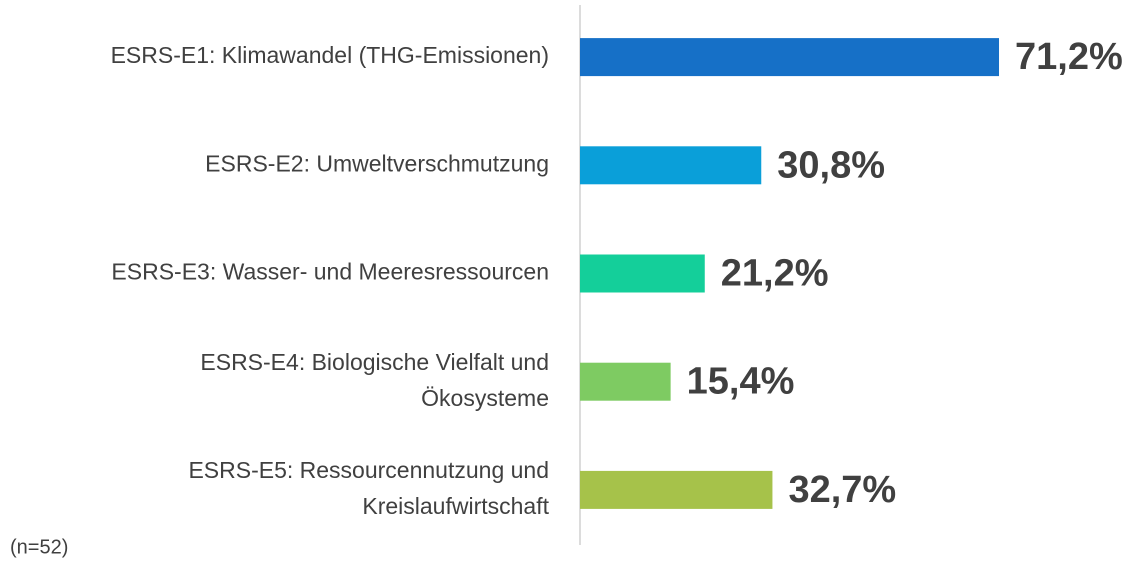 The image size is (1145, 561). I want to click on category-label: ESRS-E3: Wasser- und Meeresressourcen, so click(330, 272).